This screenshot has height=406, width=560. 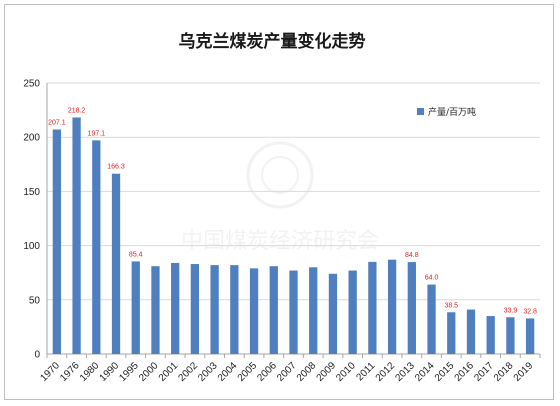 I want to click on y-tick-label: 100, so click(x=31, y=246).